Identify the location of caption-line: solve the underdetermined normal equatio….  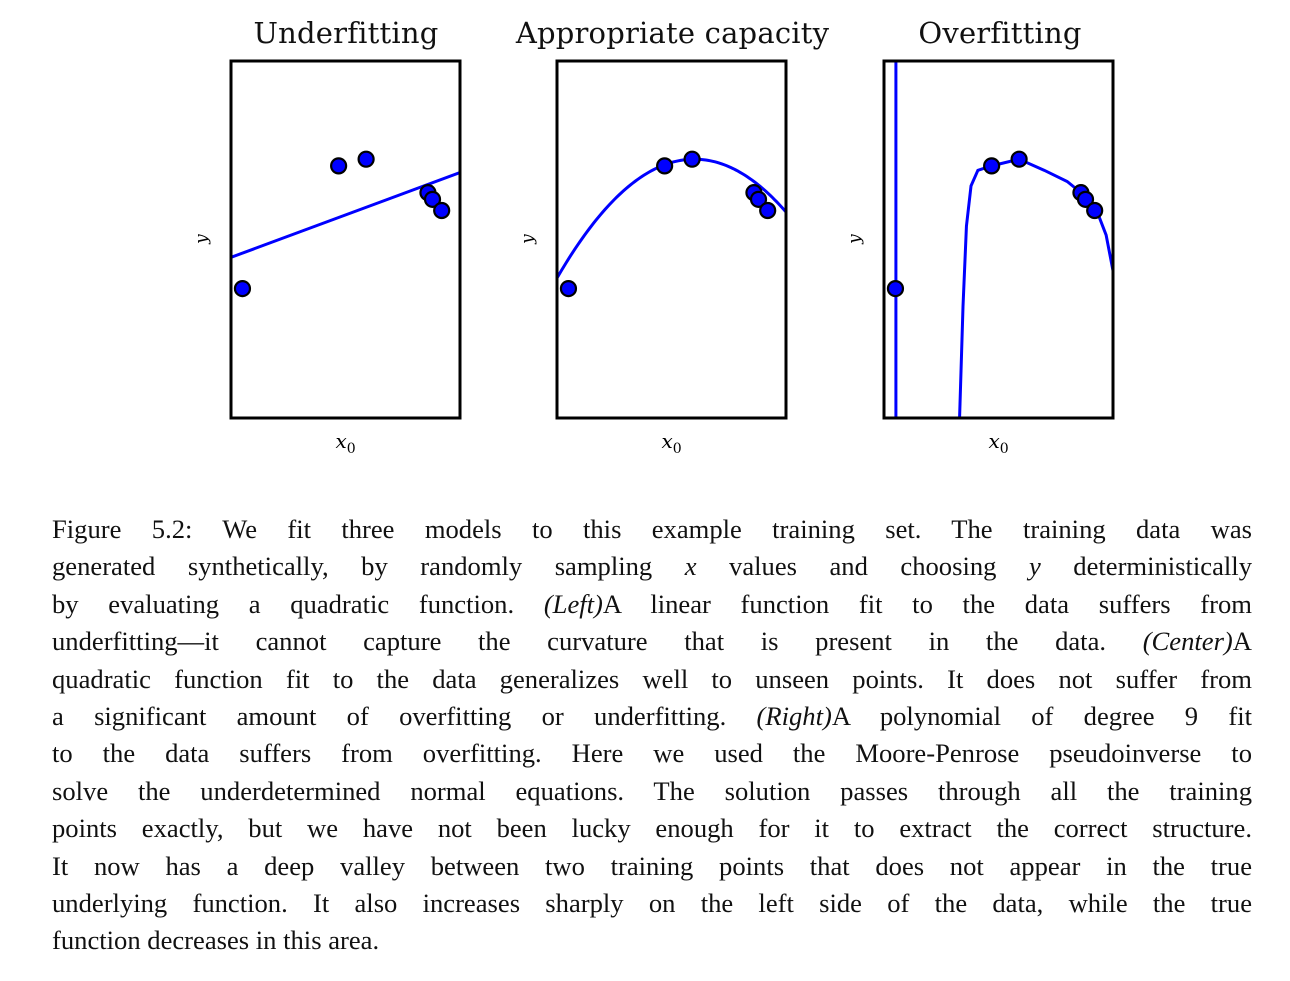
(652, 791).